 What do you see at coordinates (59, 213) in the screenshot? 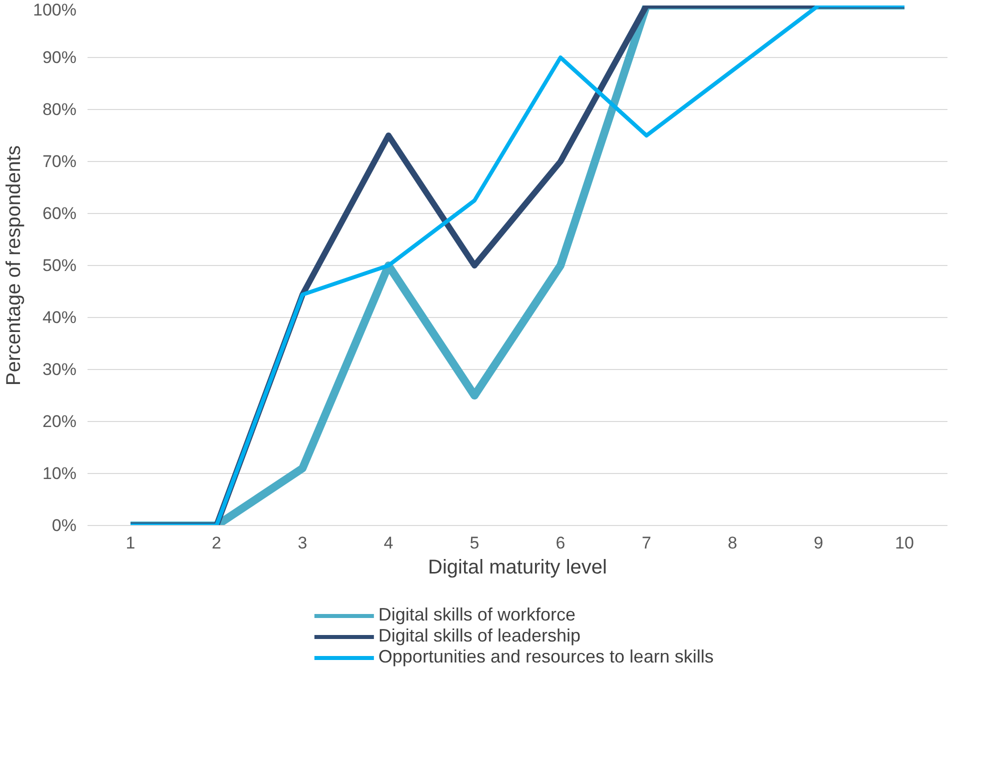
I see `y-tick-label: 60%` at bounding box center [59, 213].